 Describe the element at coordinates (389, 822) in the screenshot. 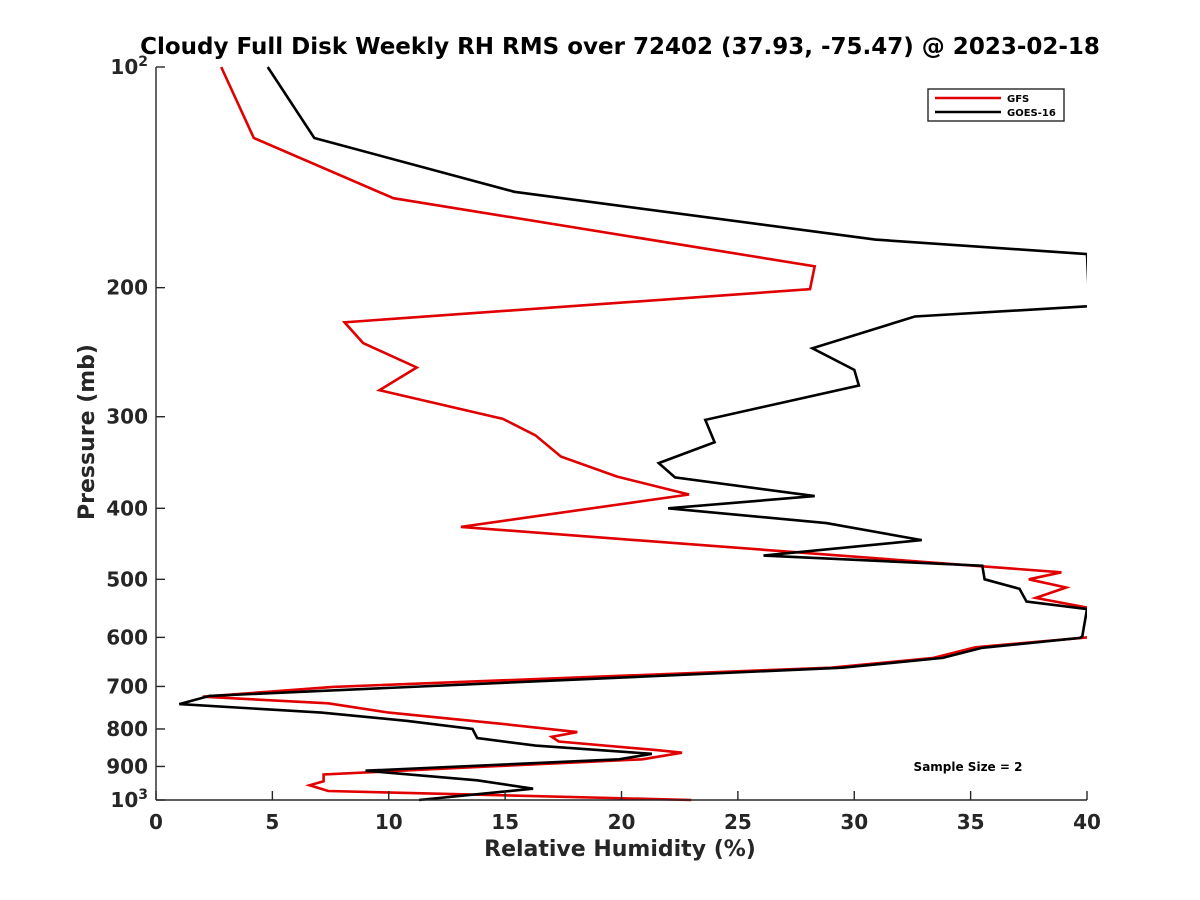

I see `x-tick-label: 10` at that location.